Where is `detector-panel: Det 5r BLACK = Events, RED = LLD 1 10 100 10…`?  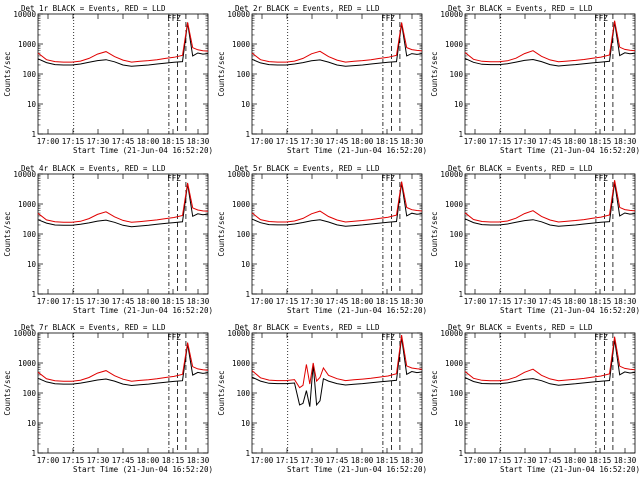 detector-panel: Det 5r BLACK = Events, RED = LLD 1 10 100 10… is located at coordinates (322, 239).